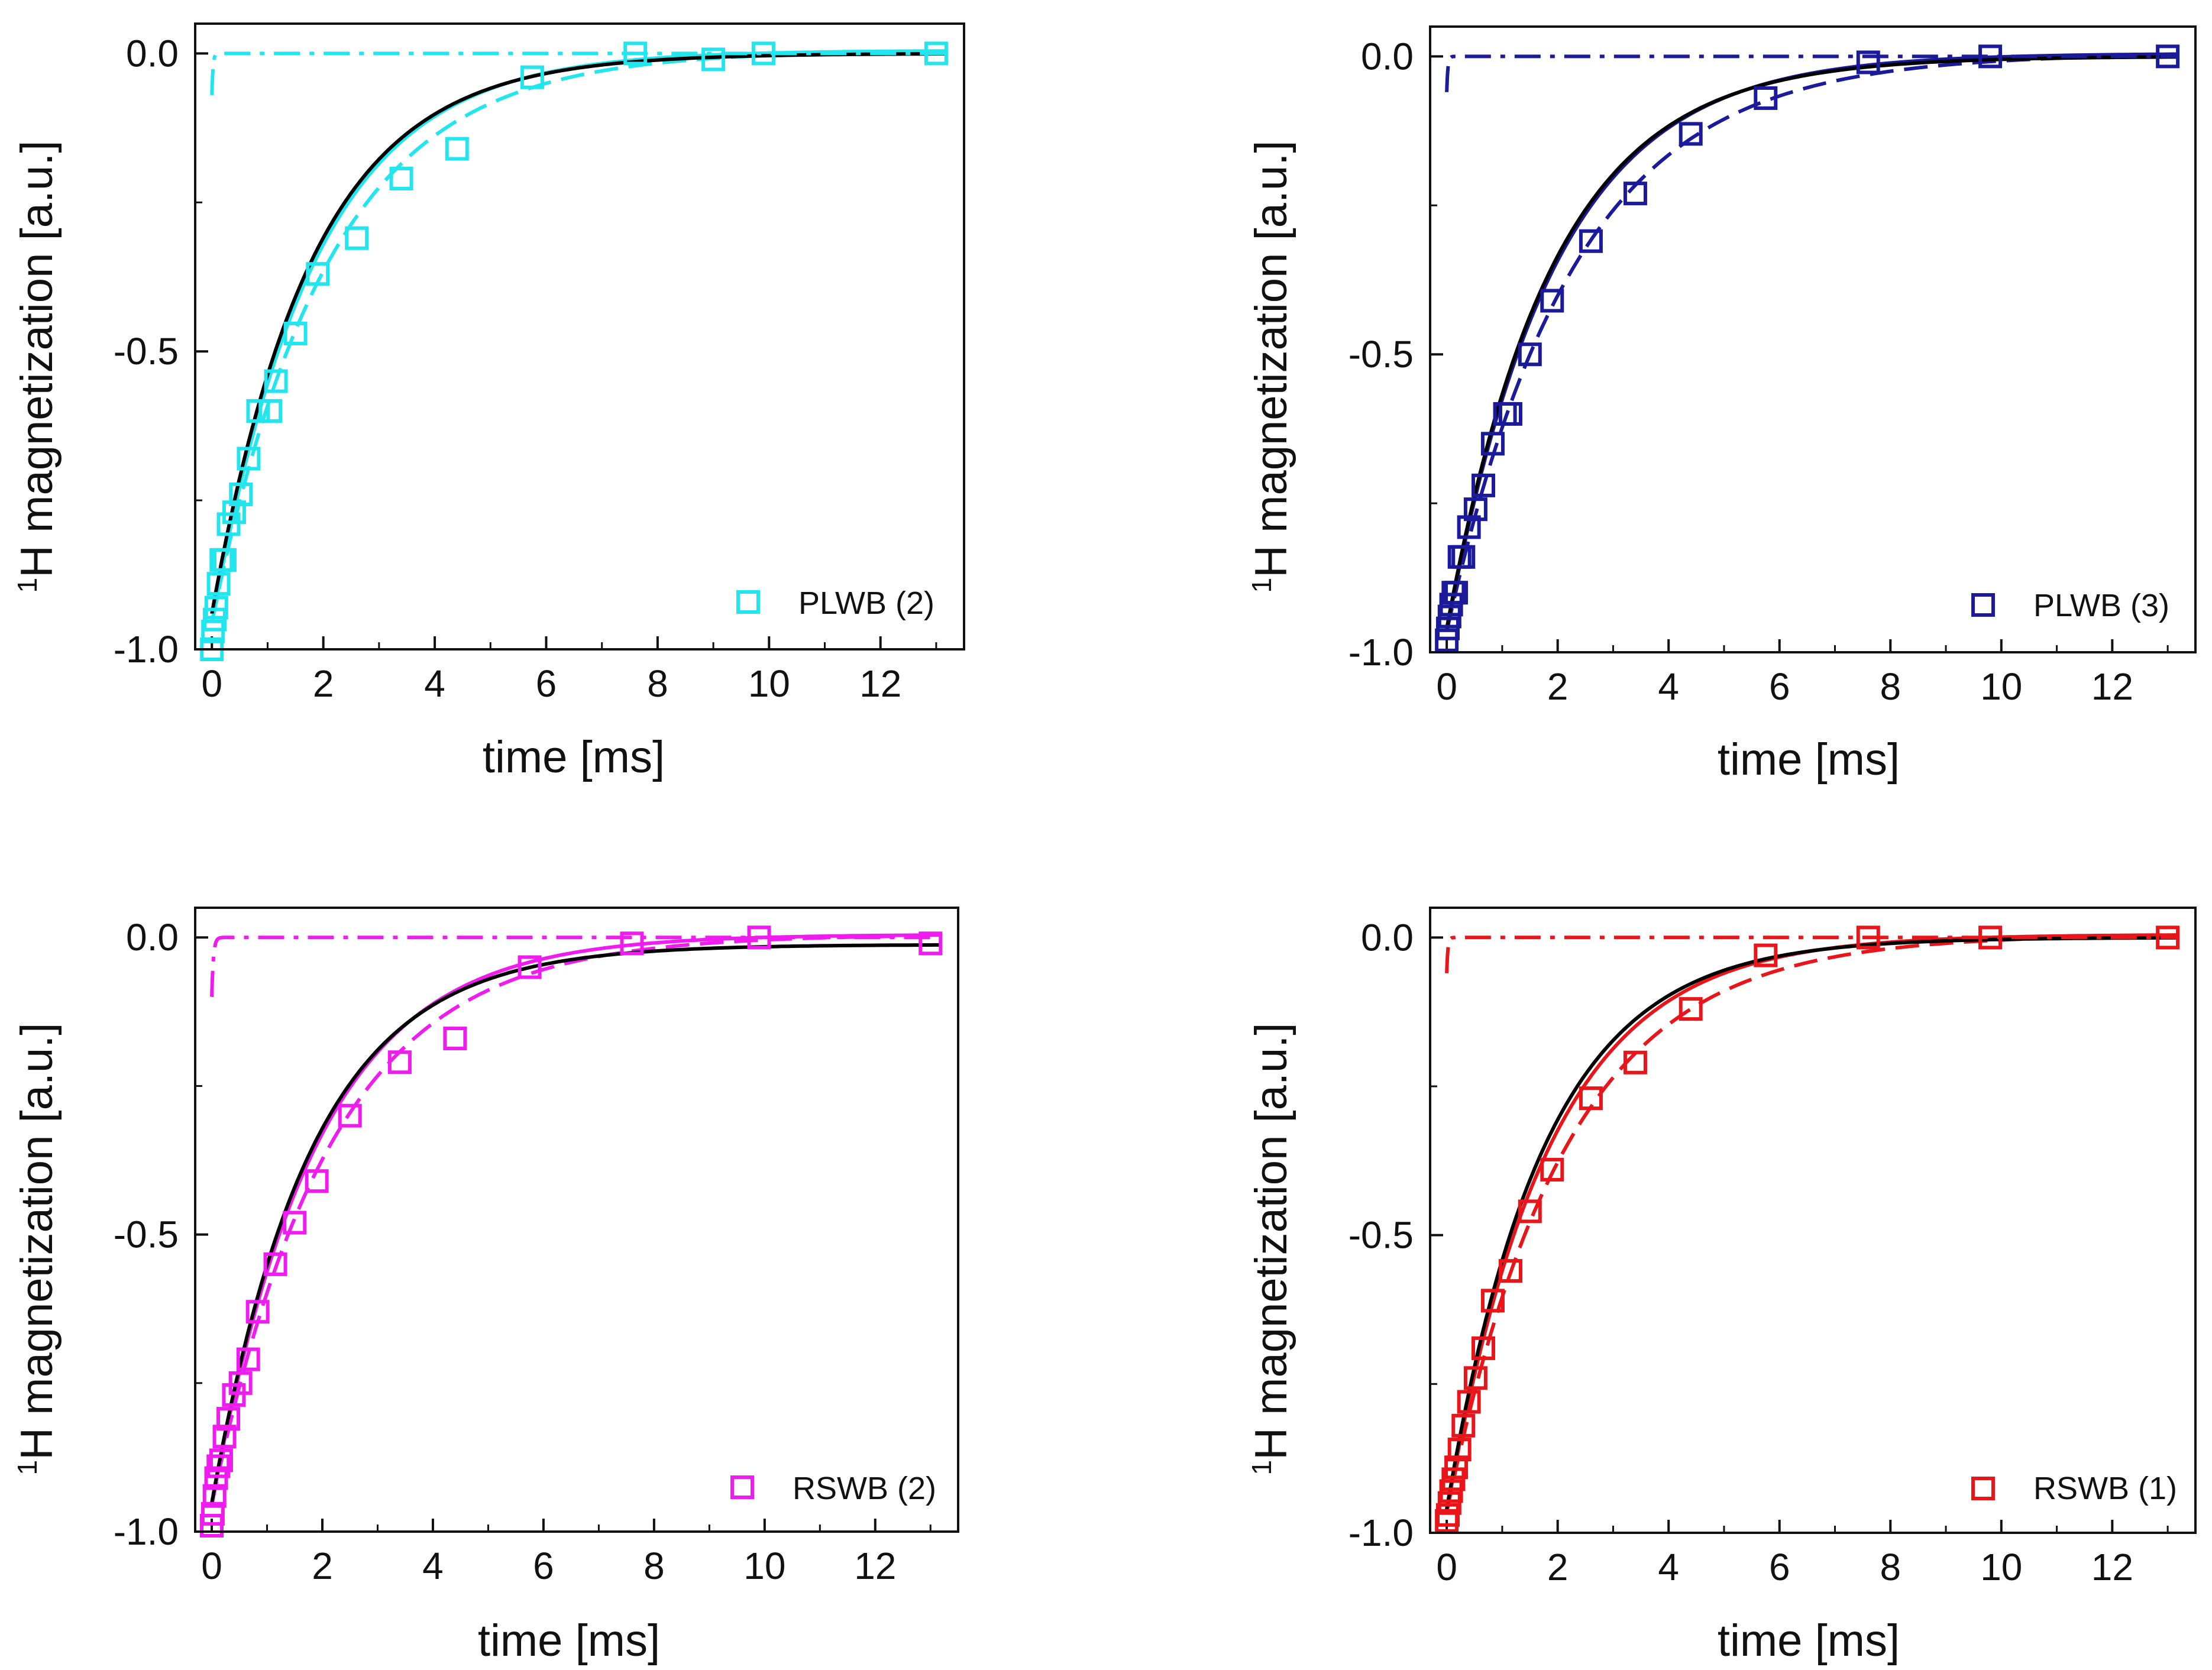 The image size is (2212, 1670). Describe the element at coordinates (2105, 1488) in the screenshot. I see `legend-label: RSWB (1)` at that location.